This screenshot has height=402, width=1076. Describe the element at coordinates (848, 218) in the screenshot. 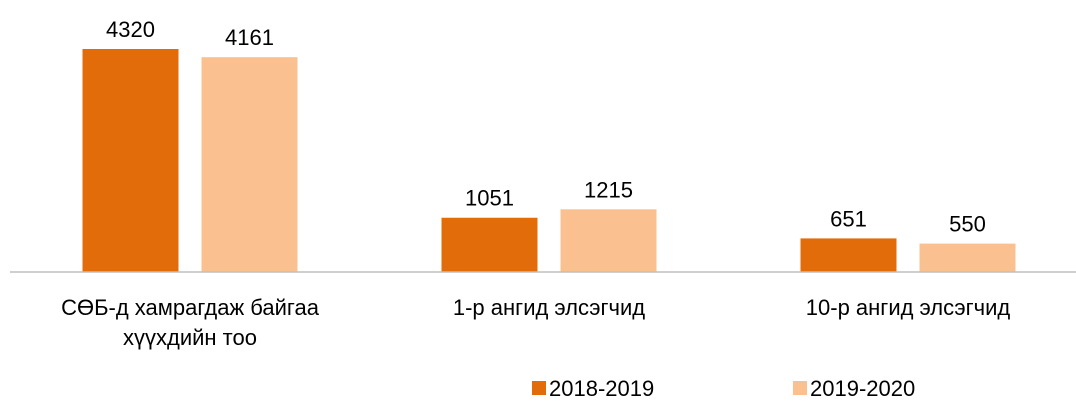

I see `data-label: 651` at that location.